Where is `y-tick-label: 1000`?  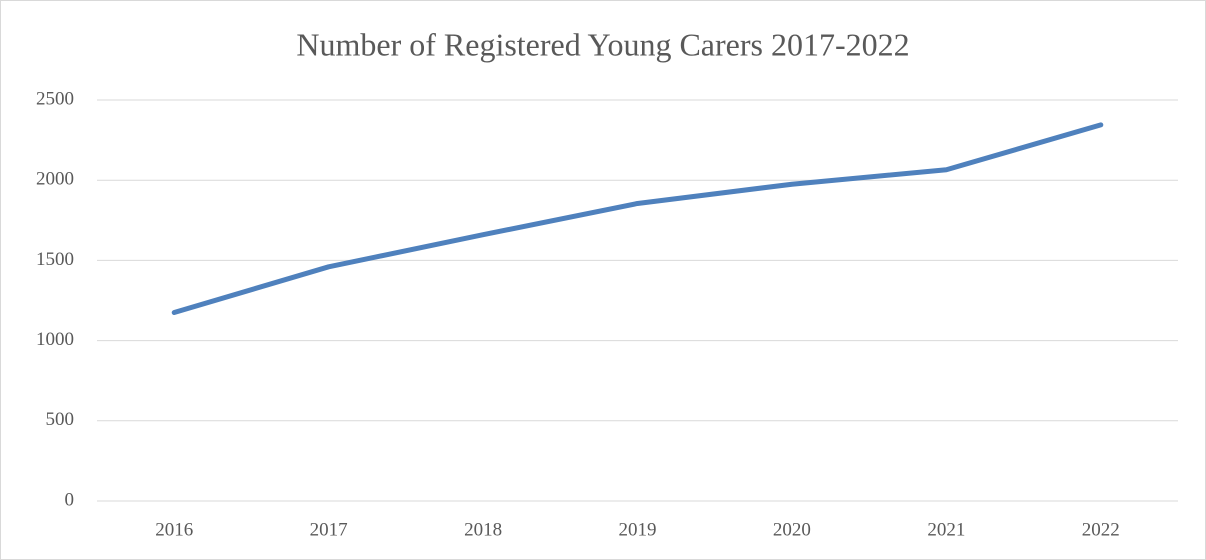 y-tick-label: 1000 is located at coordinates (55, 339).